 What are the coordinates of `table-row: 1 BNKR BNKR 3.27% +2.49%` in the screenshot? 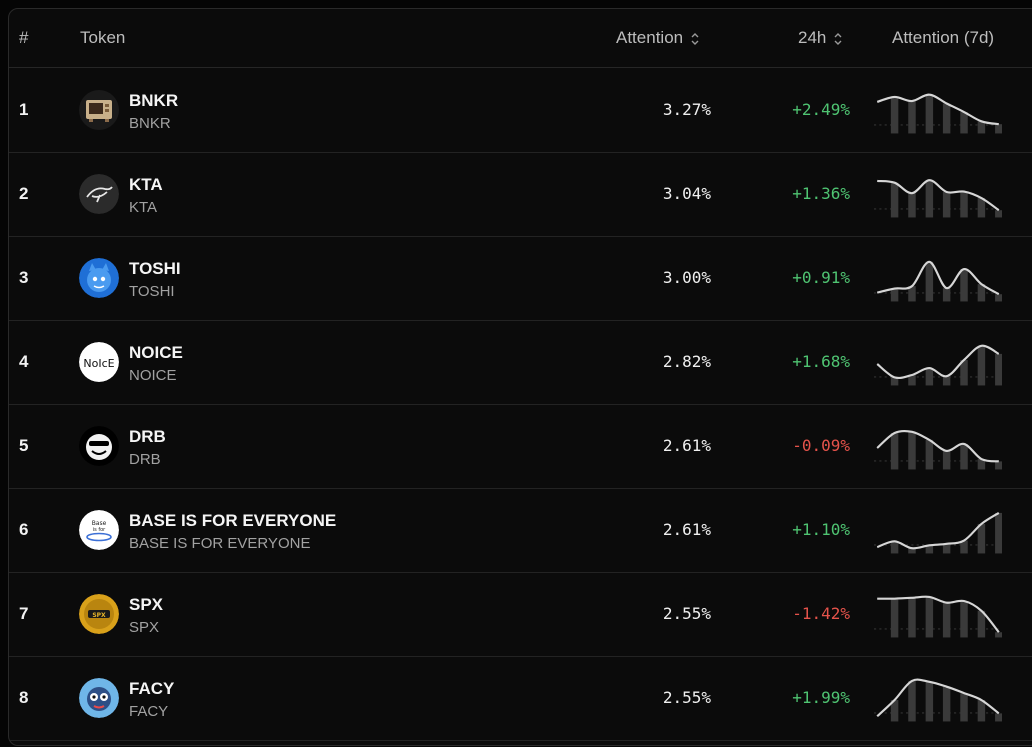 It's located at (520, 110).